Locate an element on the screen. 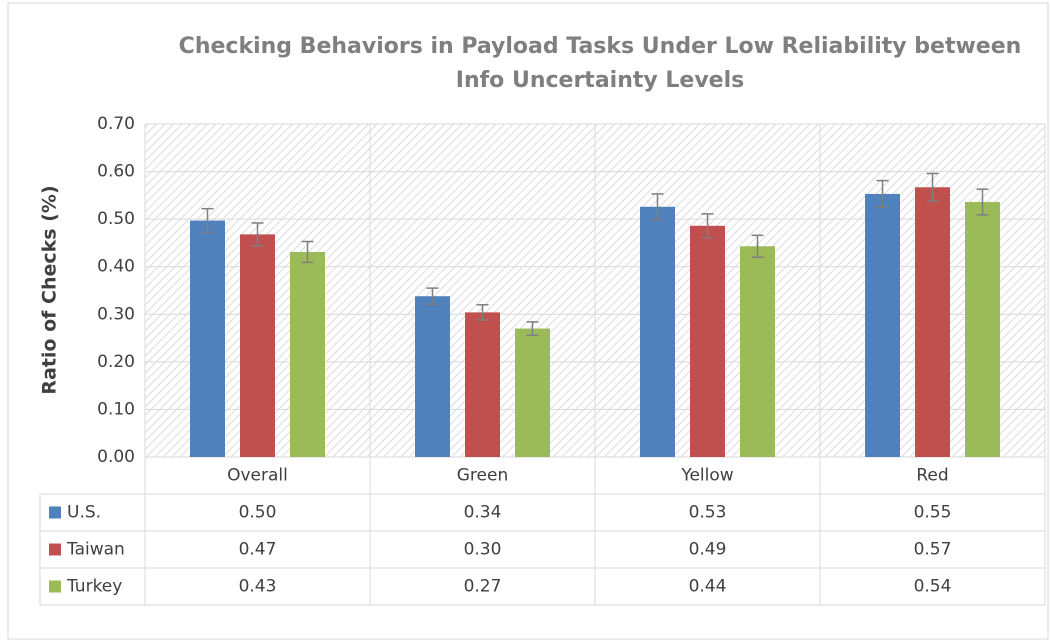 Image resolution: width=1050 pixels, height=643 pixels. x-tick-label: Yellow is located at coordinates (706, 476).